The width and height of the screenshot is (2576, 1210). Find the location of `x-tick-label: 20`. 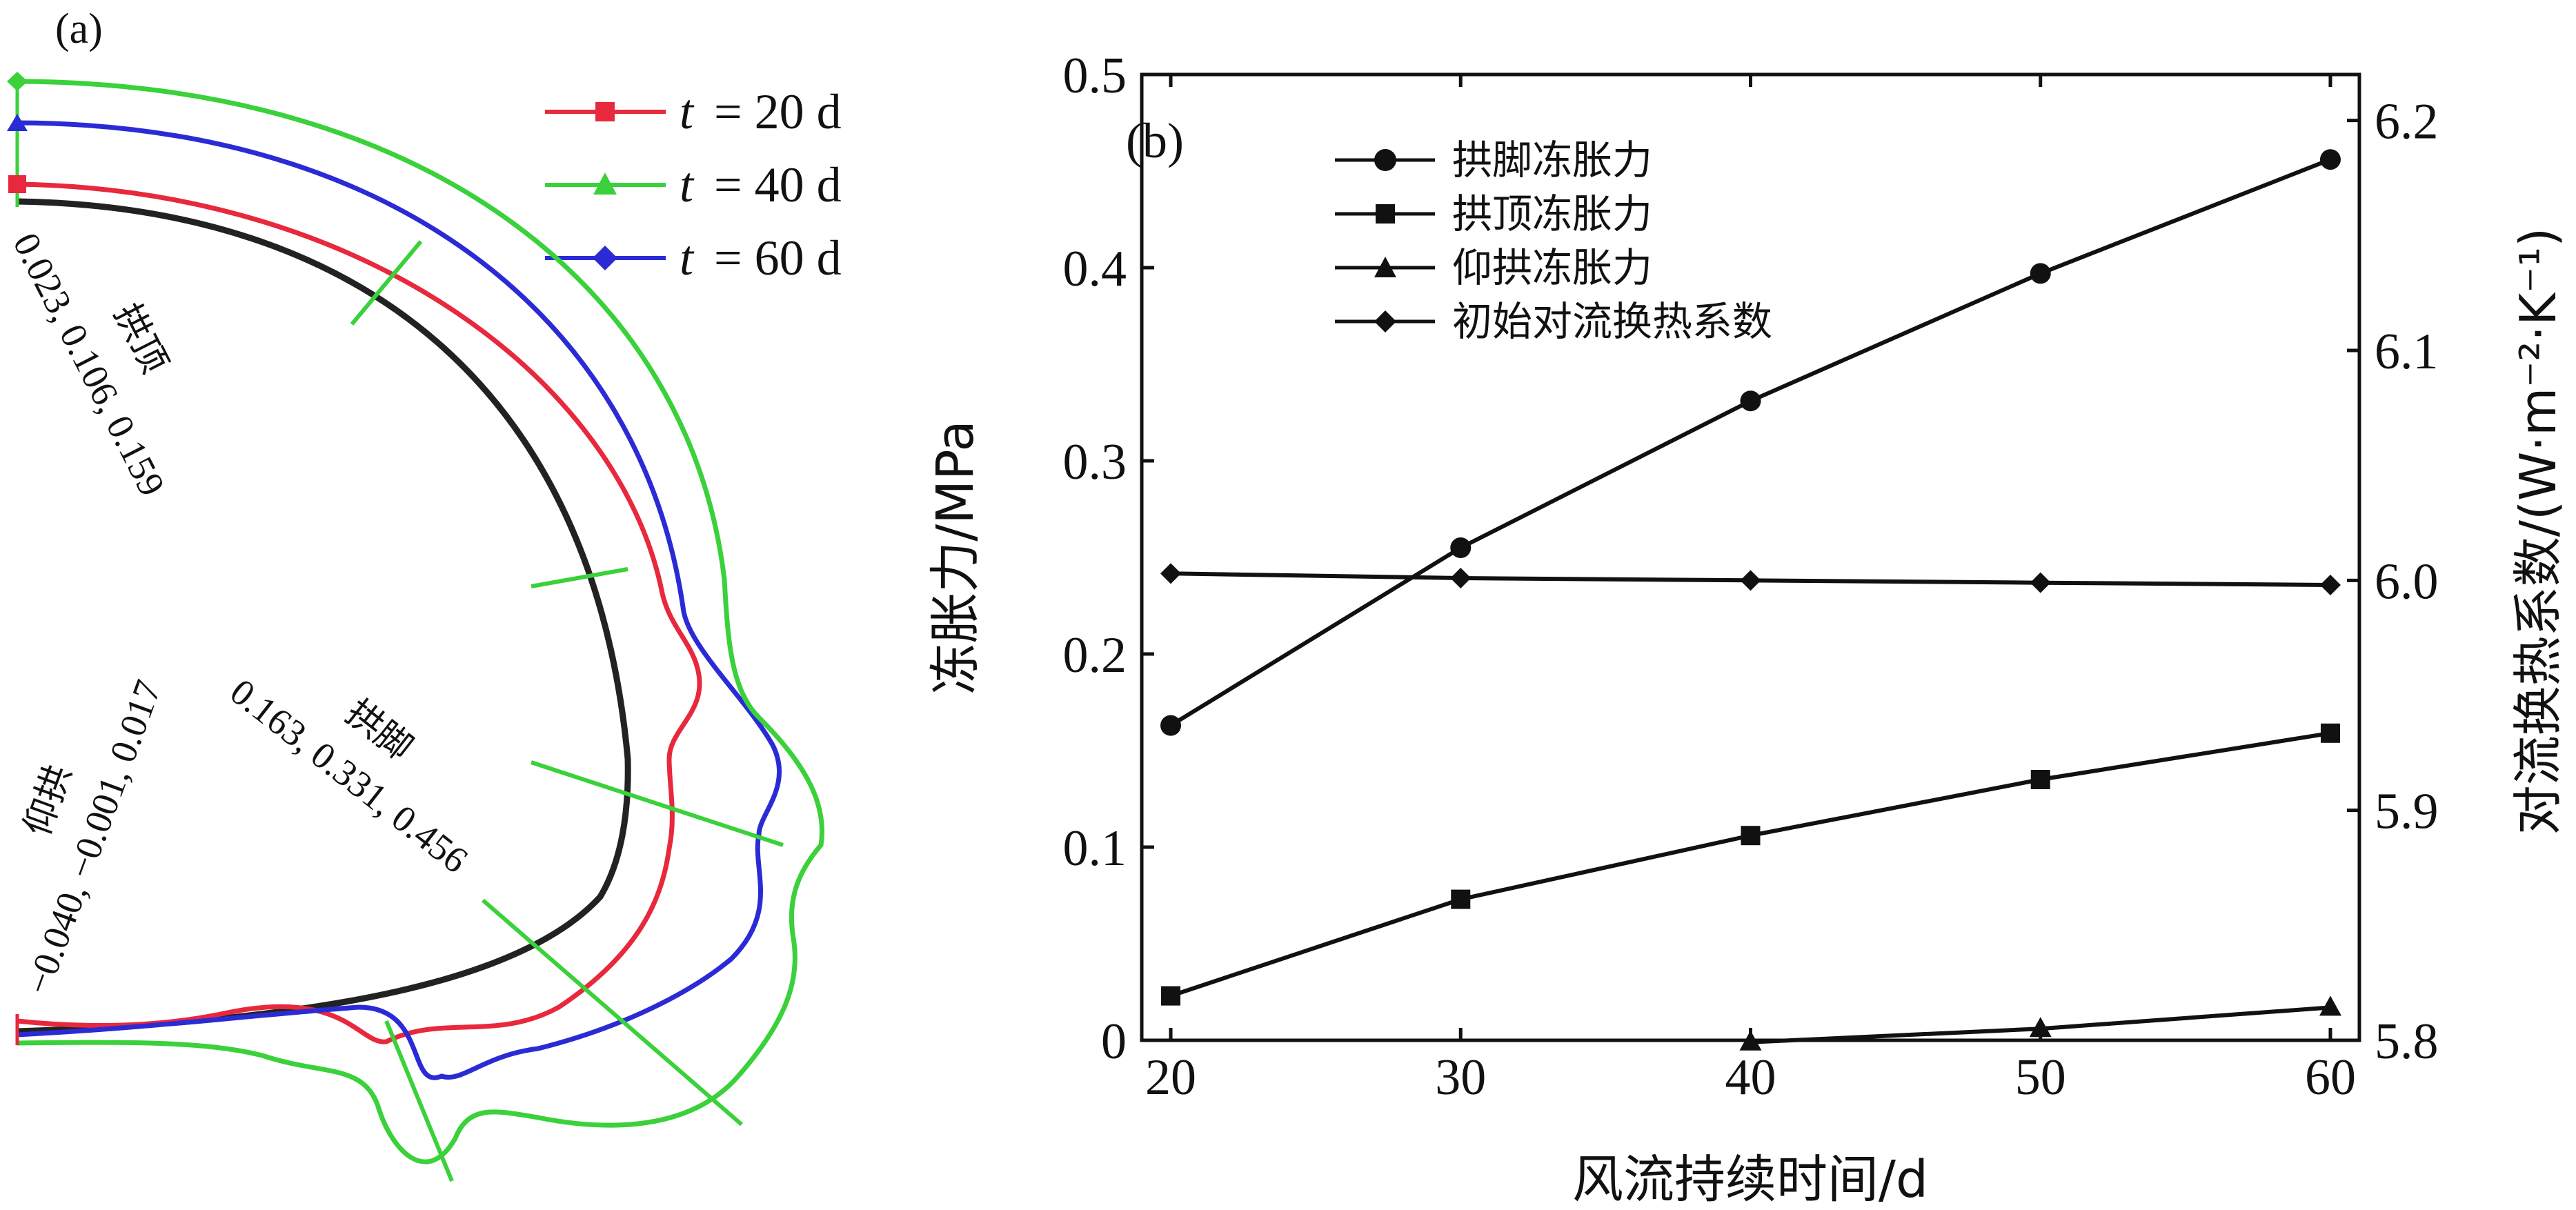

x-tick-label: 20 is located at coordinates (1170, 1077).